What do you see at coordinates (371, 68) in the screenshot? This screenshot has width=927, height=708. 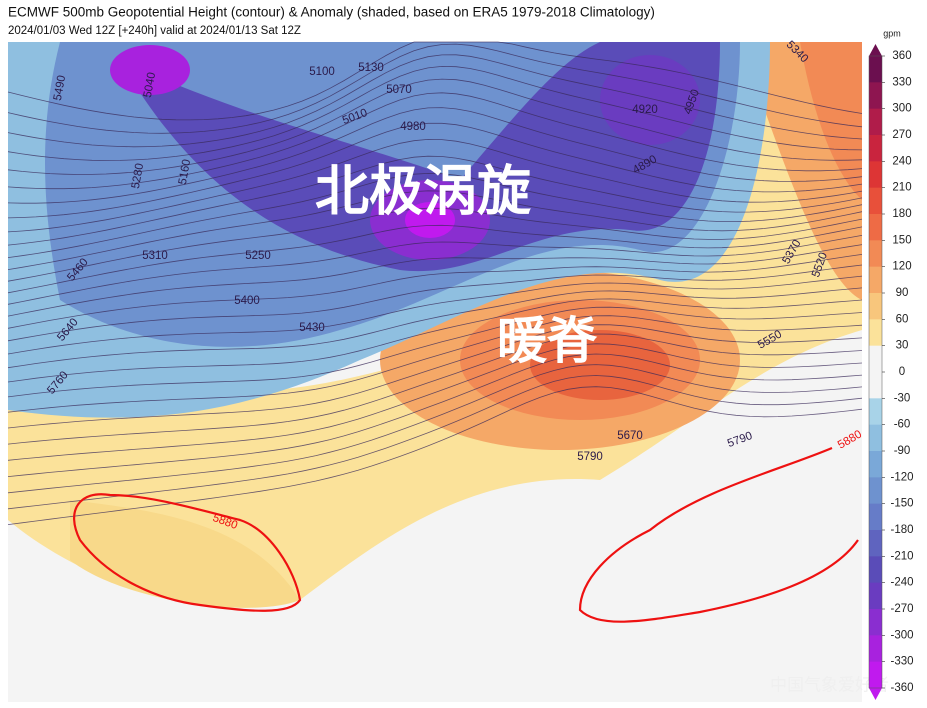 I see `contour-label: 5130` at bounding box center [371, 68].